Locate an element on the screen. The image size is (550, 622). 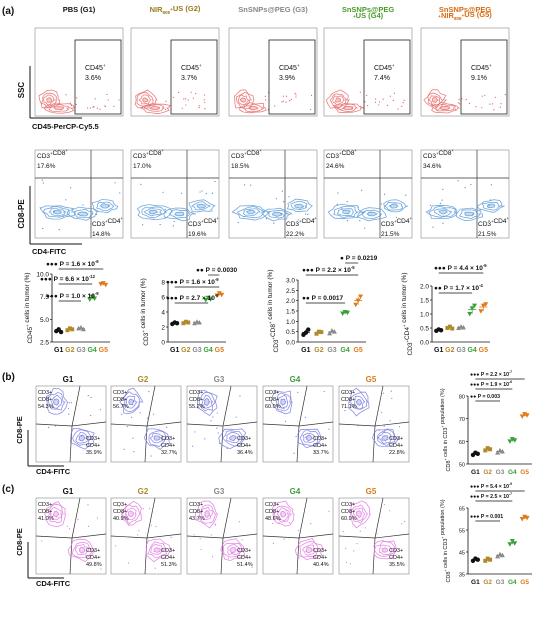
x-category-label: G3 is located at coordinates (500, 472).